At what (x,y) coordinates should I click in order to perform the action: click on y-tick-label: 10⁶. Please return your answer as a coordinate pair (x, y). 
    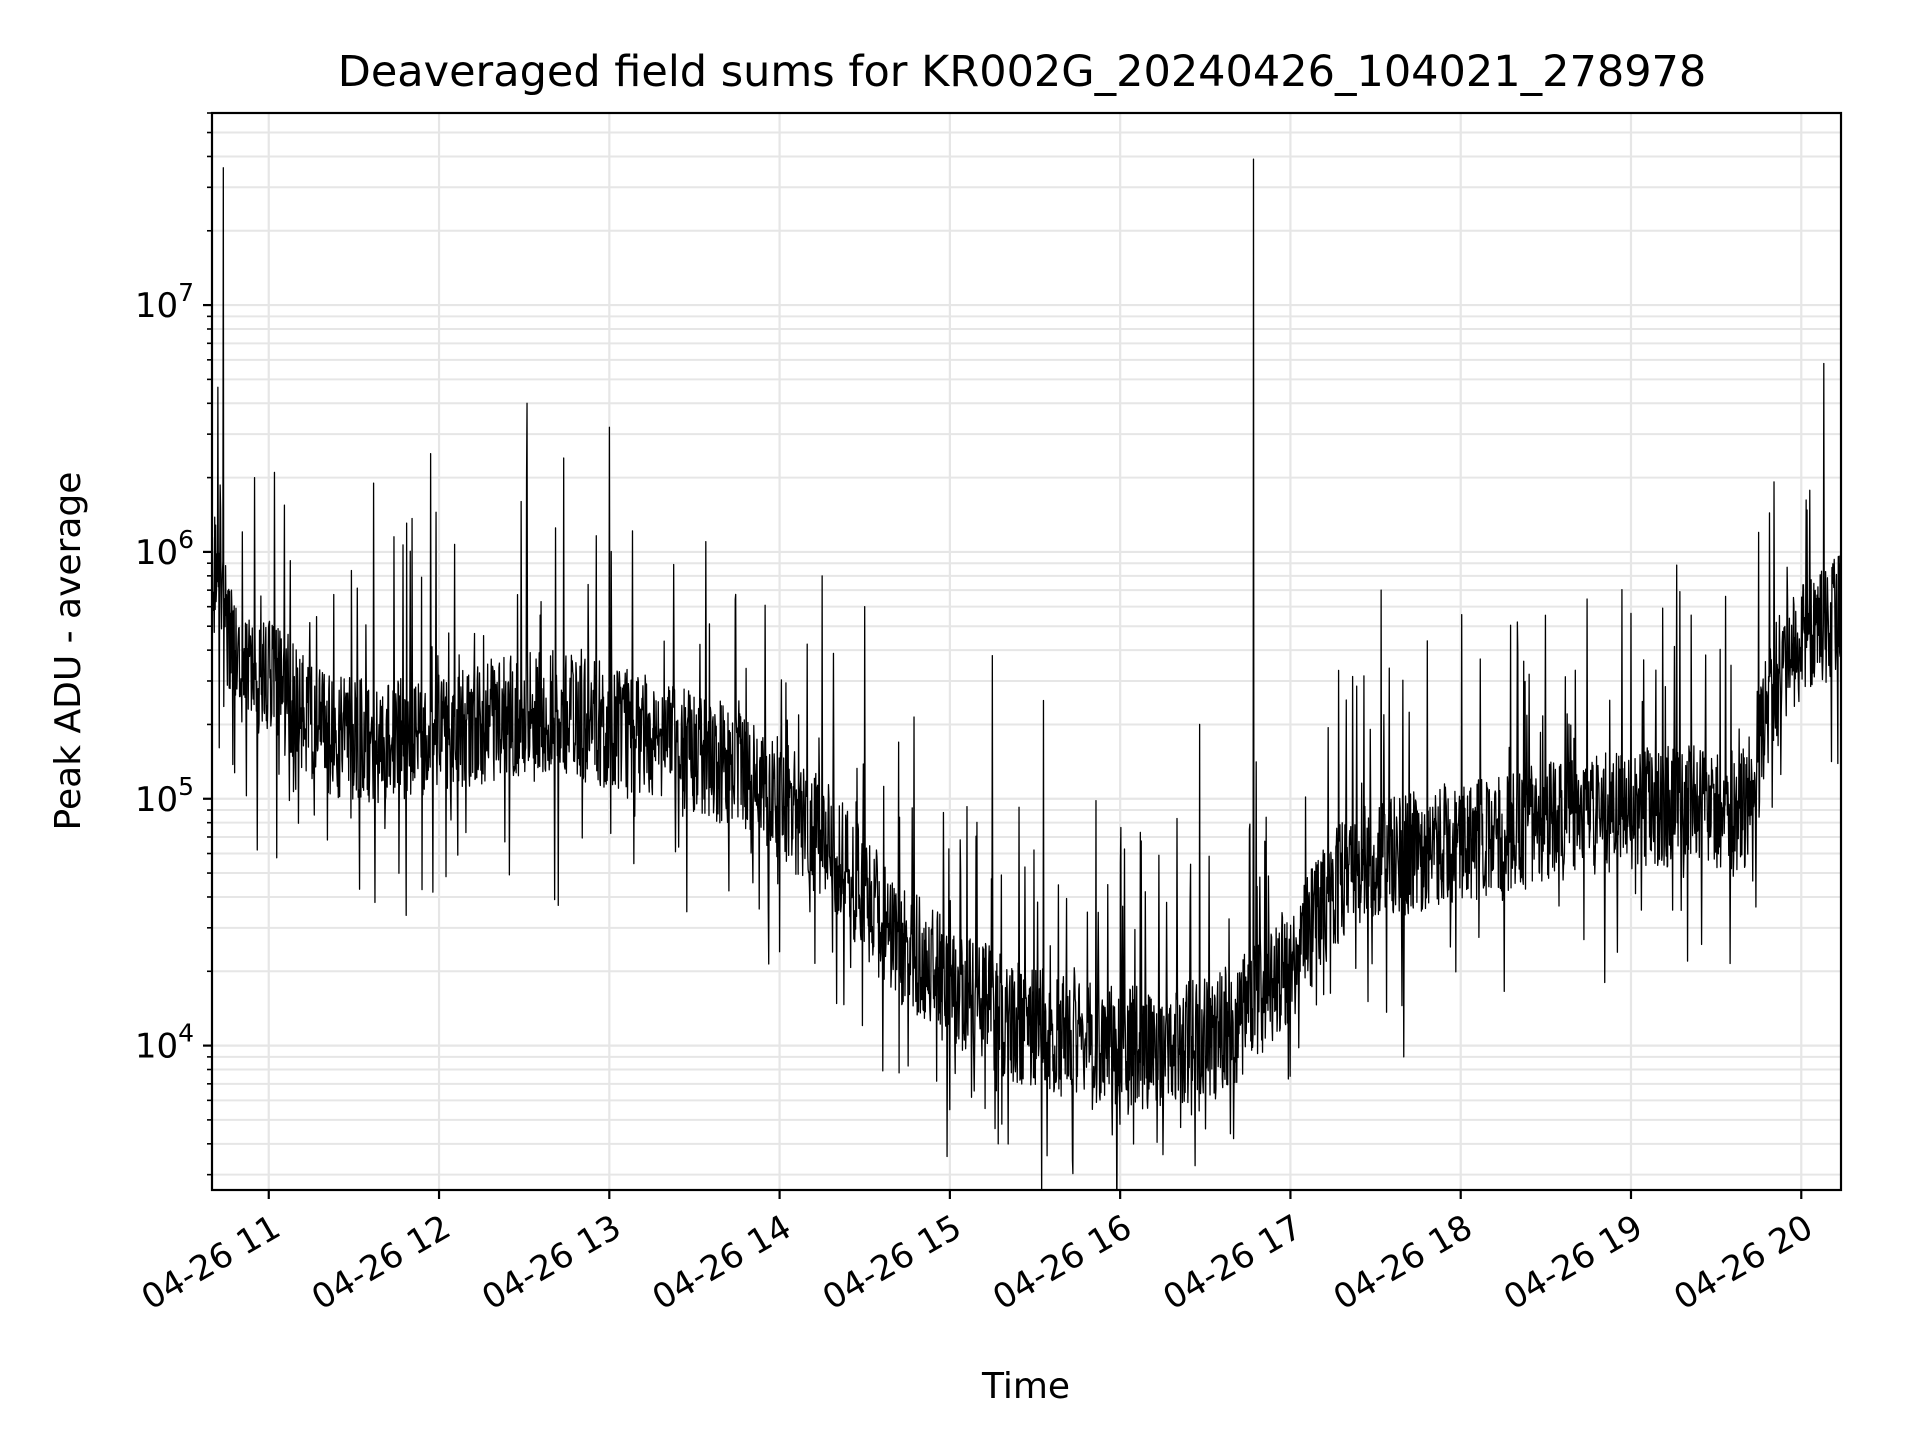
    Looking at the image, I should click on (164, 549).